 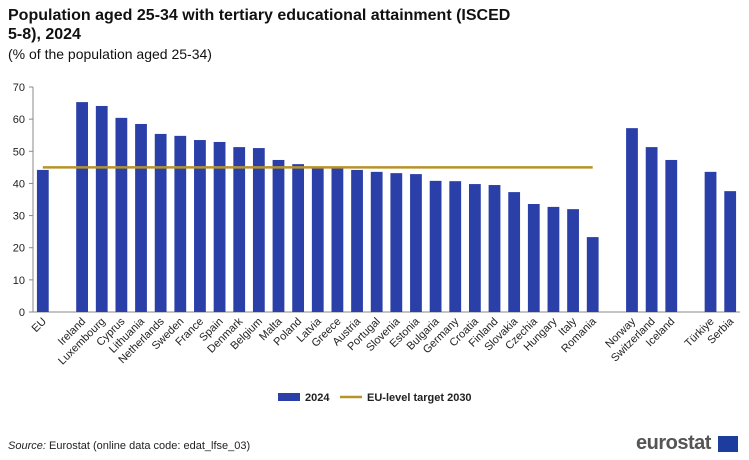 I want to click on legend-label: EU-level target 2030, so click(x=419, y=398).